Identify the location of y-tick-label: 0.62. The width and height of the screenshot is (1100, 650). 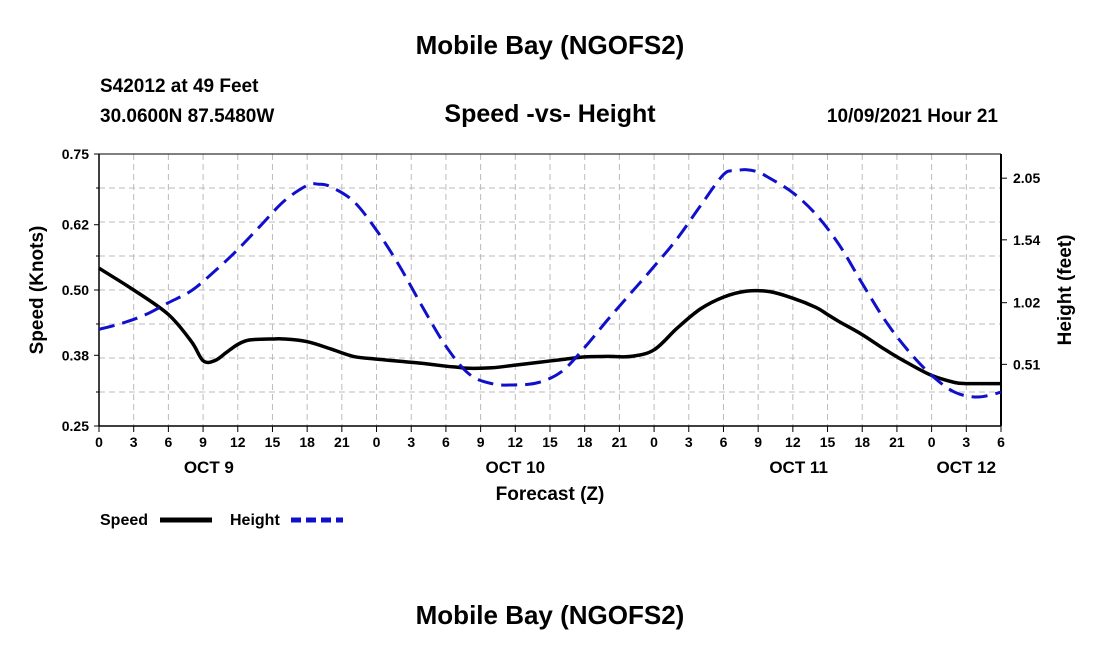
(75, 225).